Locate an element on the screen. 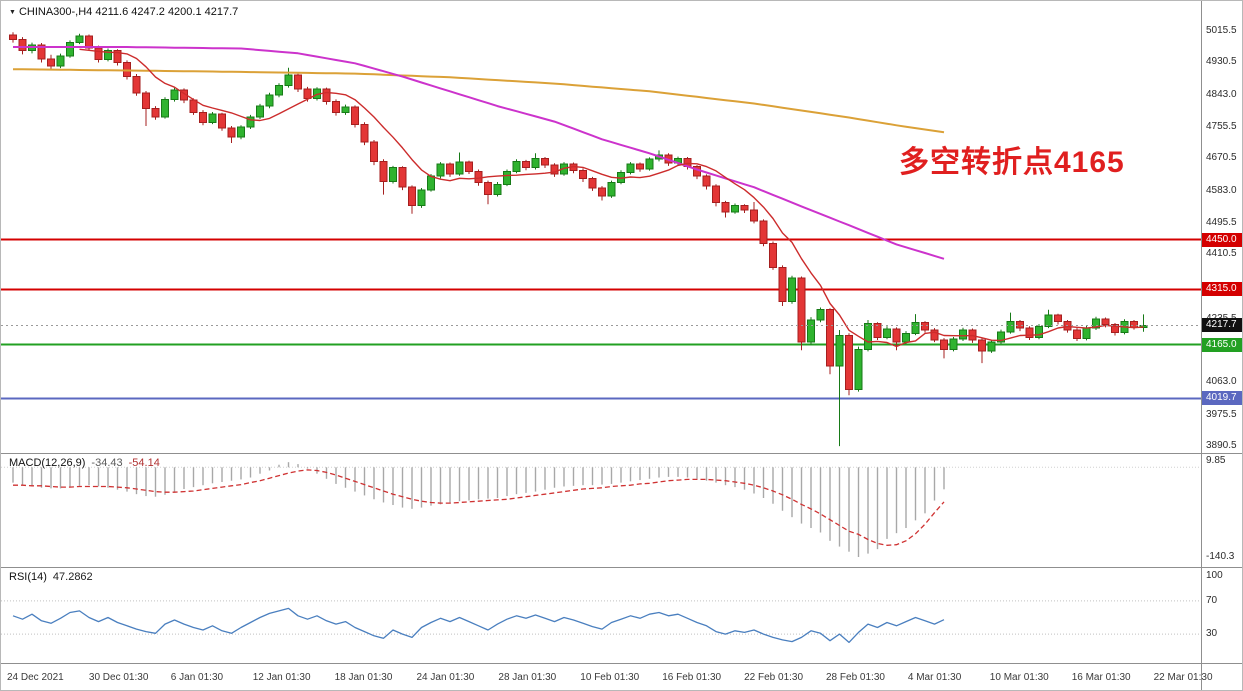 The width and height of the screenshot is (1243, 691). ma-slow-orange-line is located at coordinates (478, 101).